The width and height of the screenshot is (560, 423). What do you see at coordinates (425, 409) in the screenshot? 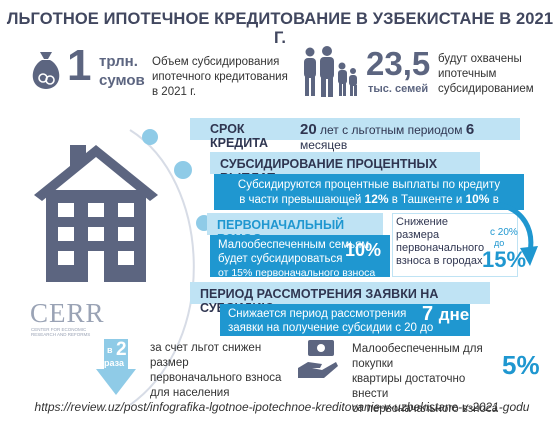
I see `low-income-line3: от первоначального взноса` at bounding box center [425, 409].